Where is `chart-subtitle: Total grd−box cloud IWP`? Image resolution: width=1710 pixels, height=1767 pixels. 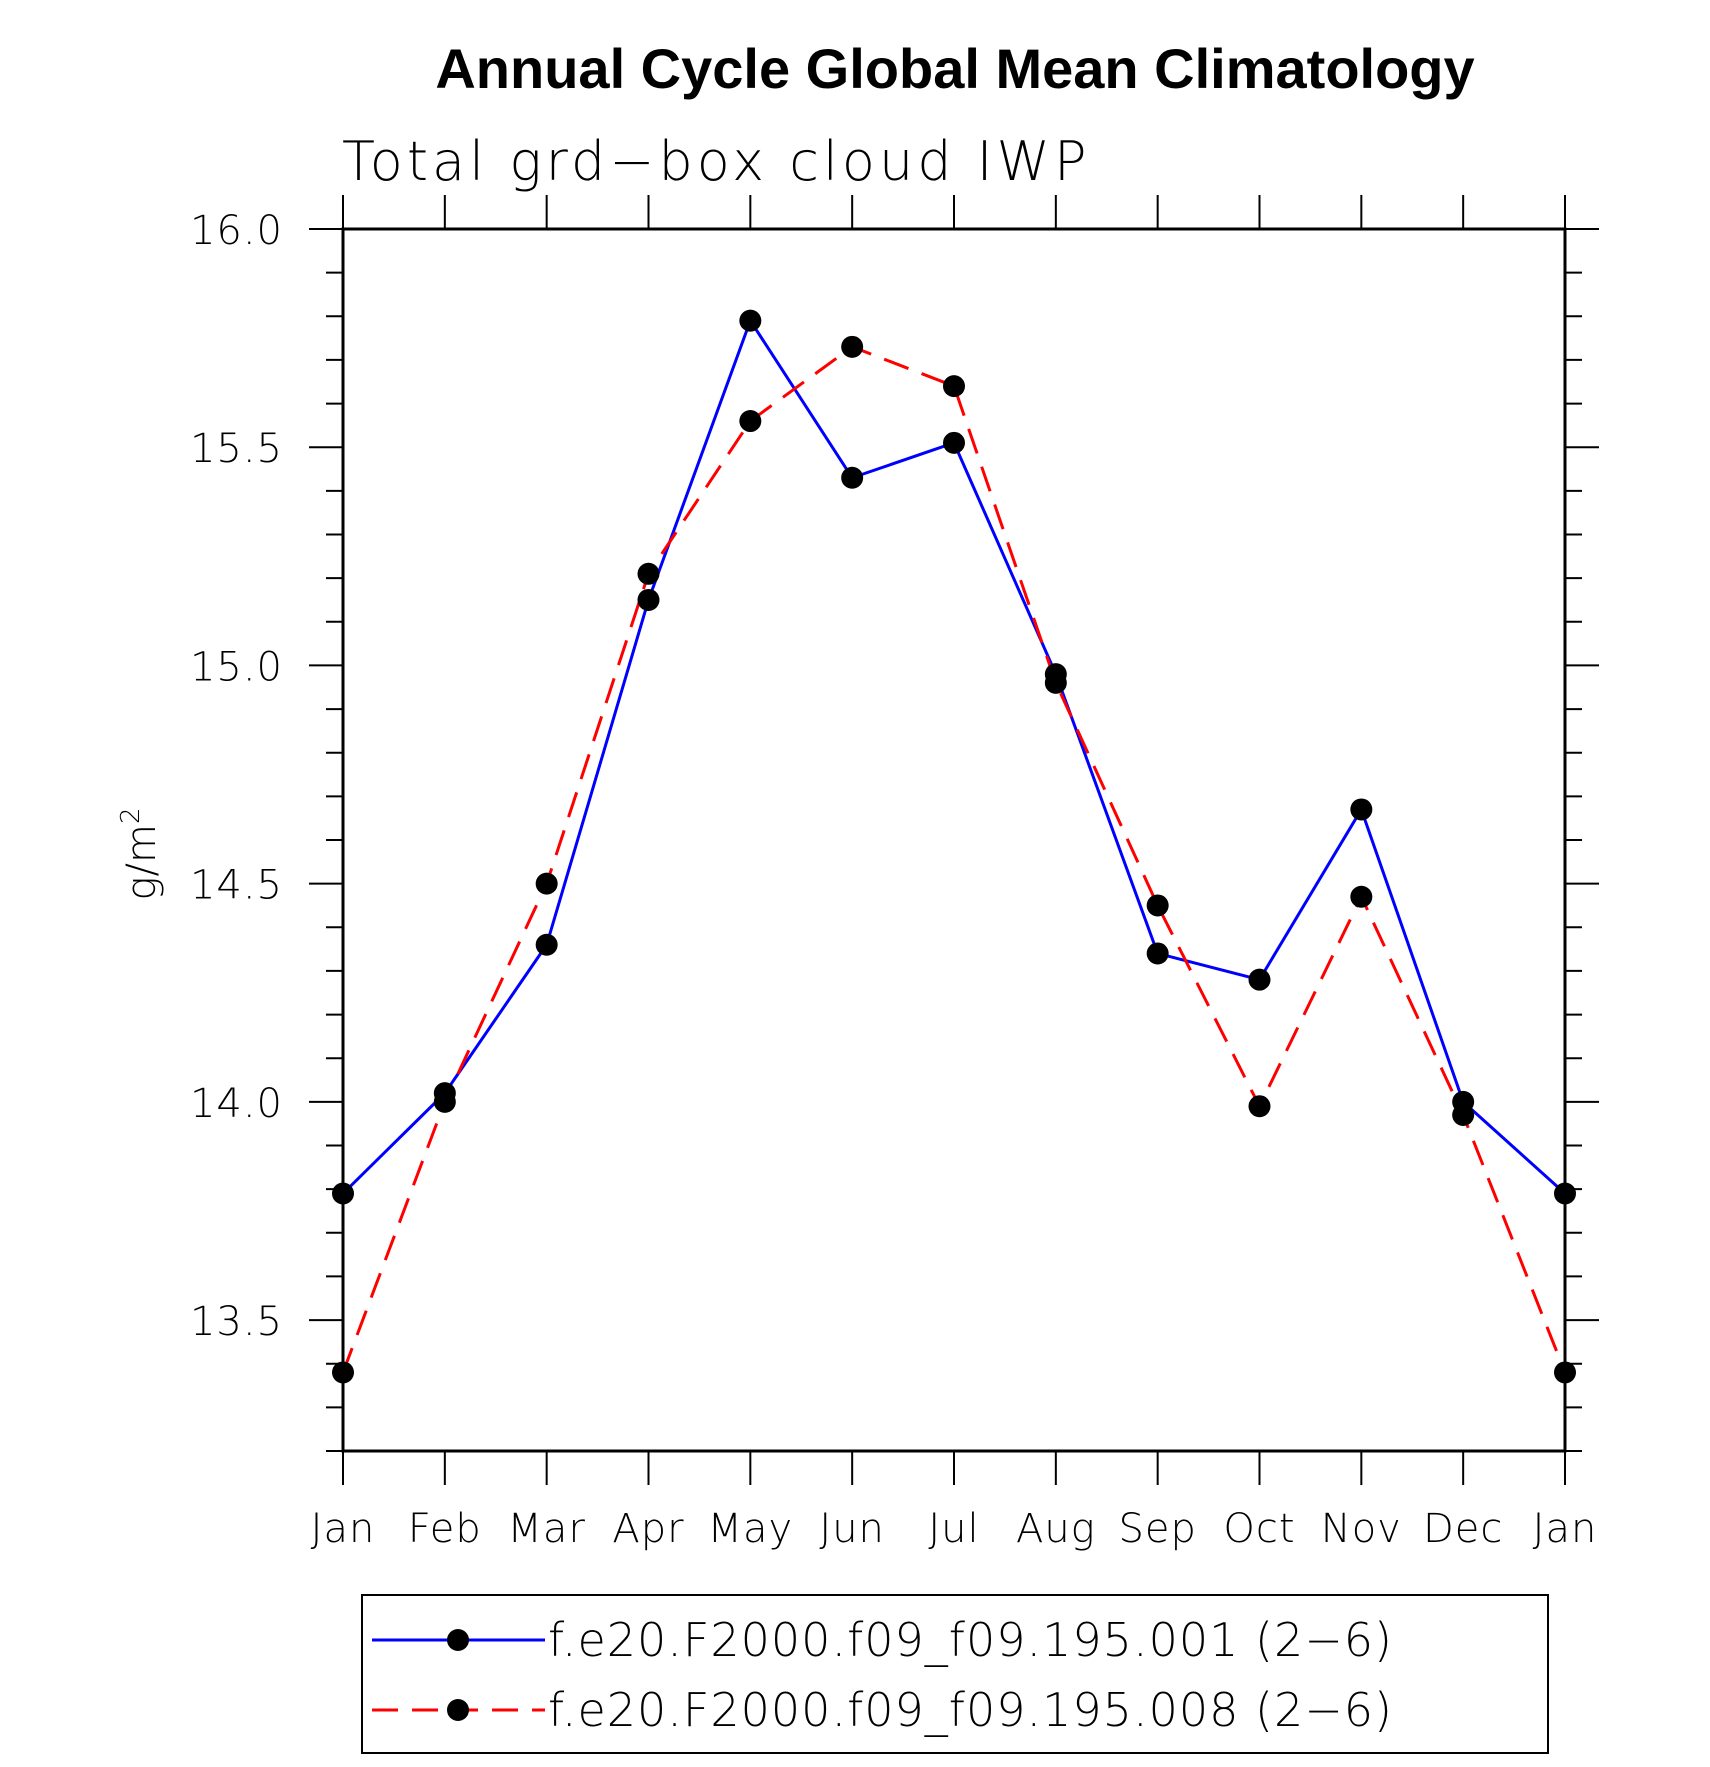 chart-subtitle: Total grd−box cloud IWP is located at coordinates (716, 161).